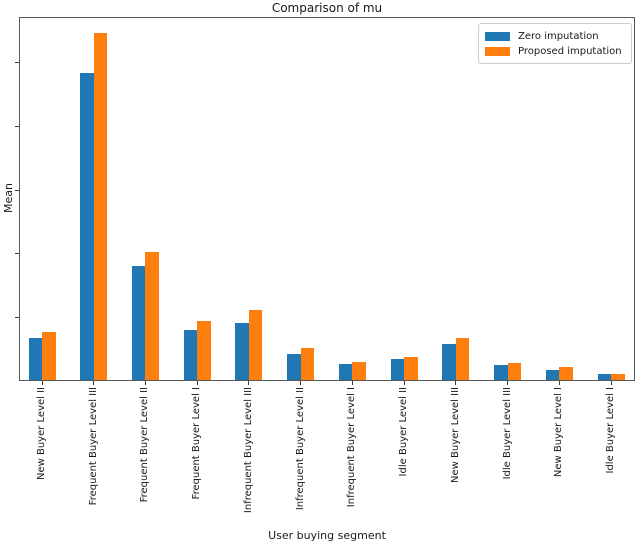  I want to click on x-axis-label: User buying segment, so click(327, 535).